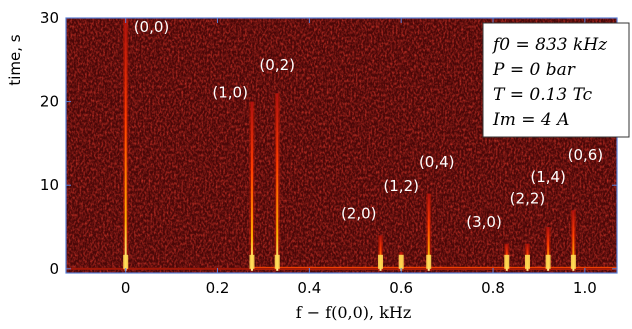  I want to click on x-tick-label: 0.6, so click(401, 288).